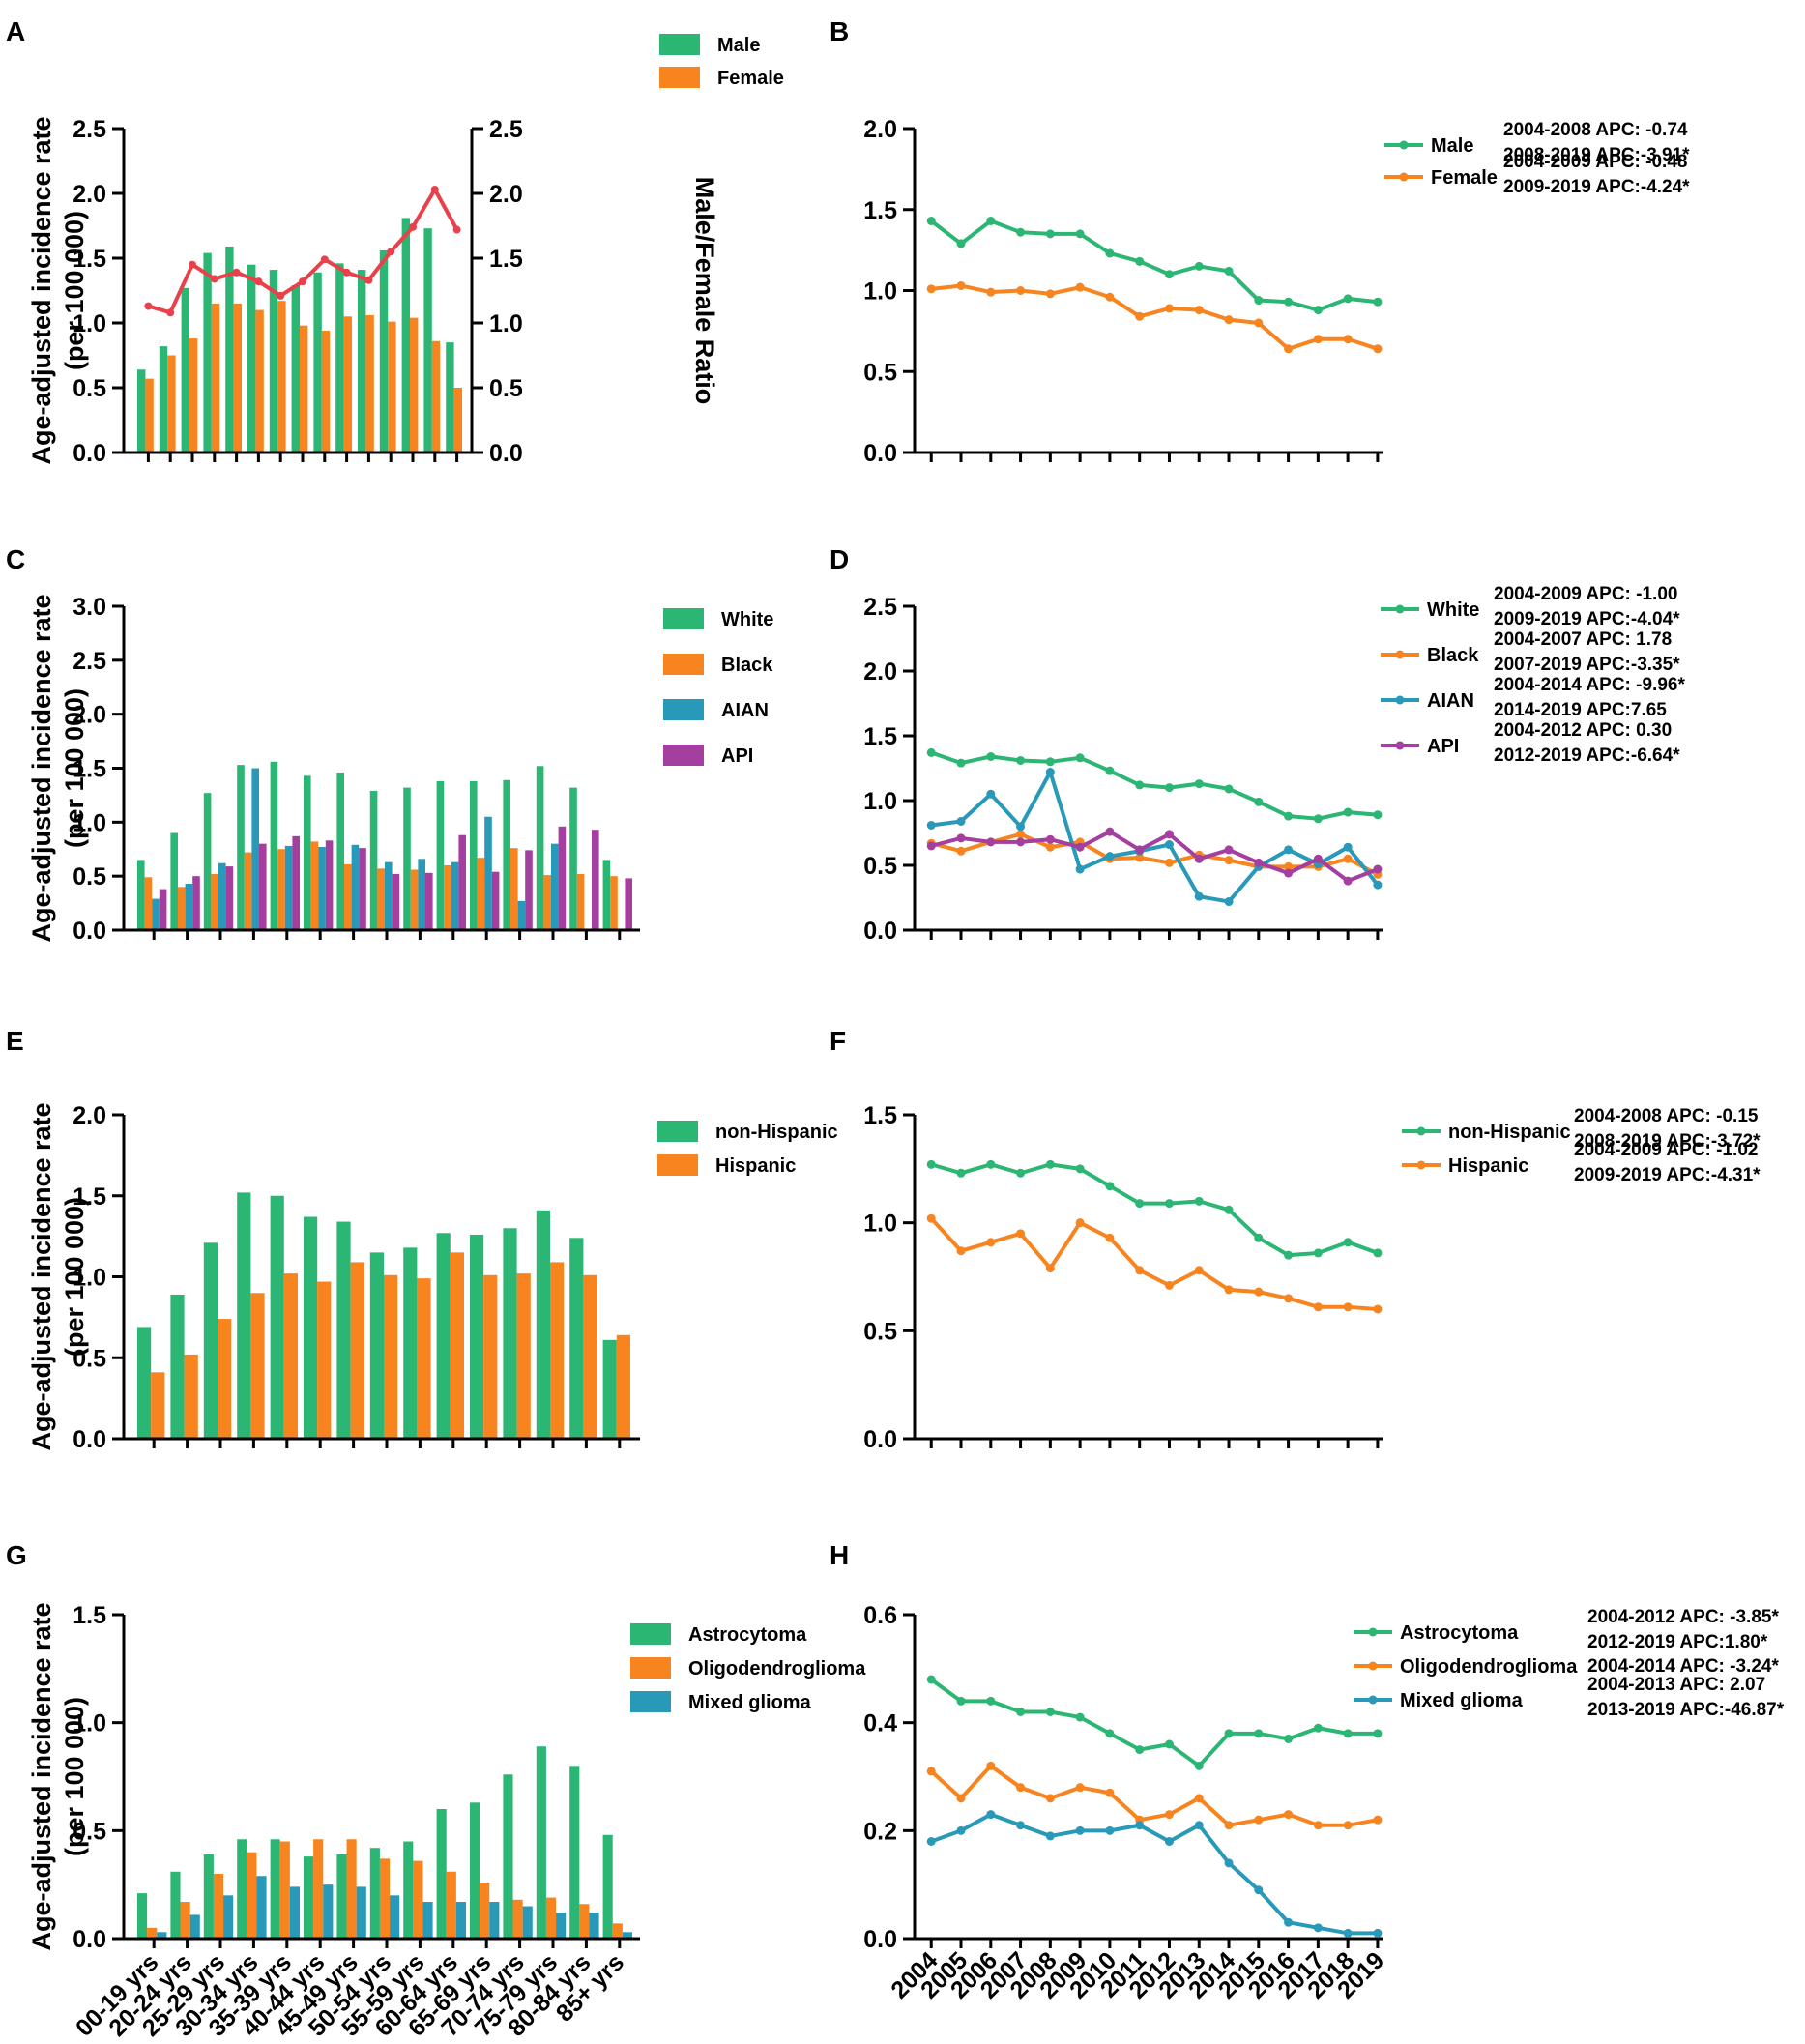 The width and height of the screenshot is (1805, 2044). I want to click on y-tick-label: 2.5, so click(90, 661).